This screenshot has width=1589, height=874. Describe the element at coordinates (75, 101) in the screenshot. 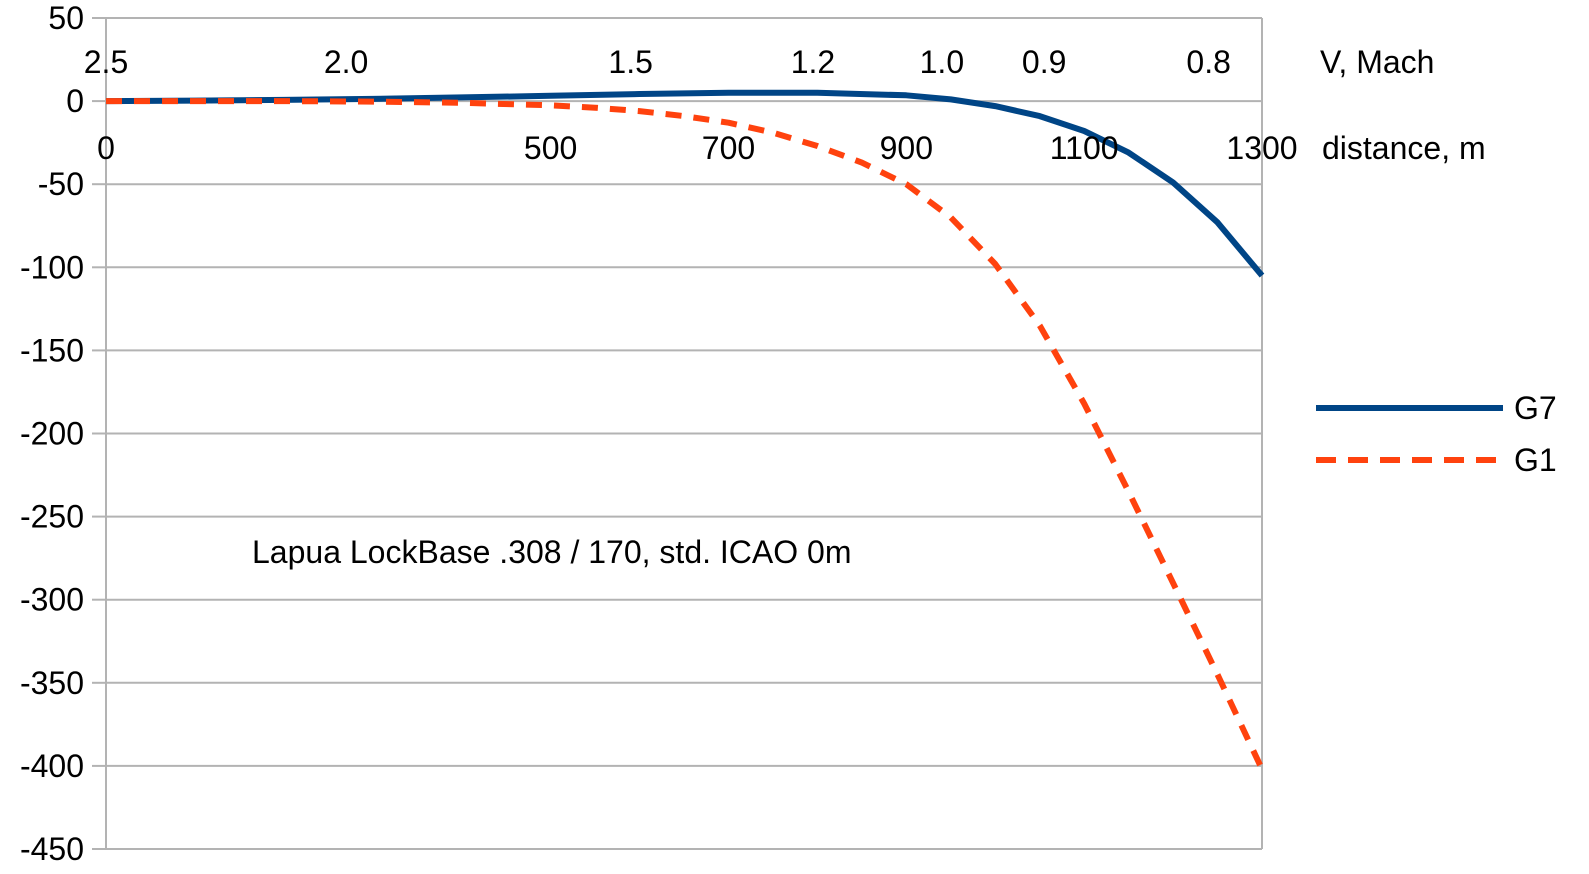

I see `y-tick-label: 0` at that location.